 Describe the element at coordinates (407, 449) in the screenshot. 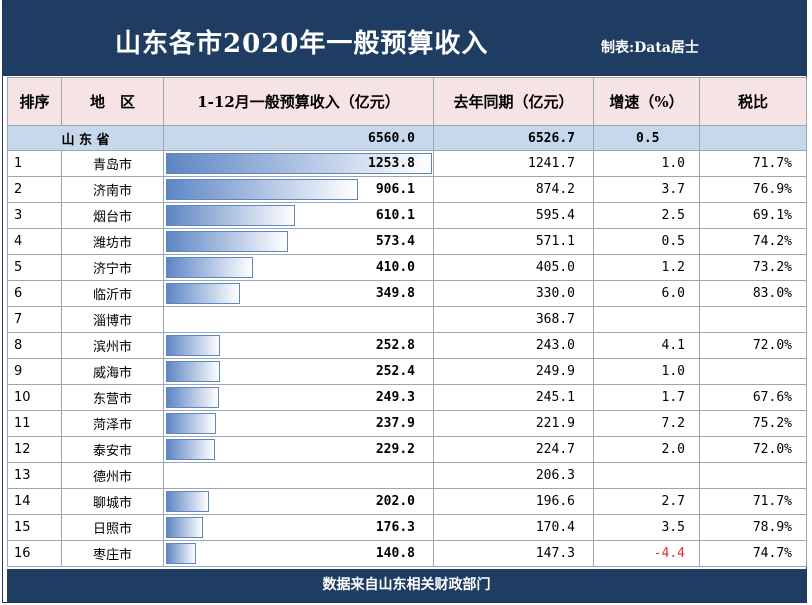

I see `table-row: 12 泰安市 229.2 224.7 2.0 72.0%` at that location.